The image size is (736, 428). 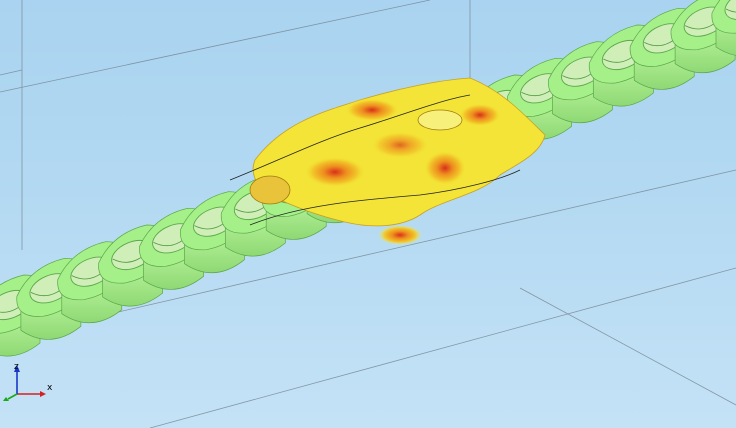 What do you see at coordinates (28, 381) in the screenshot?
I see `axis-triad: x z` at bounding box center [28, 381].